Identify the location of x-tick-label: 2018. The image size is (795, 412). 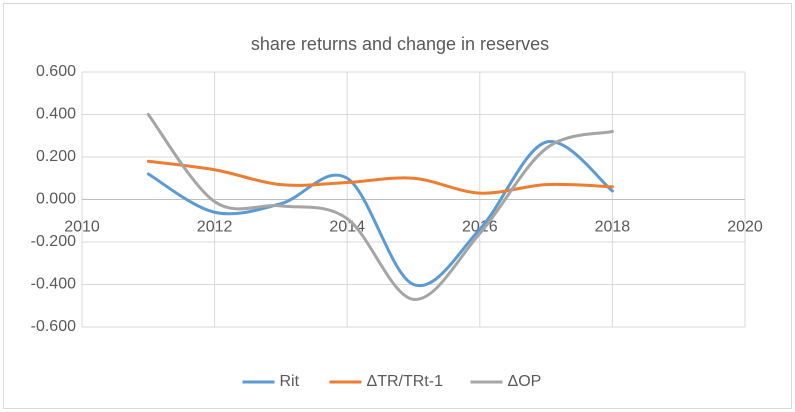
(613, 227).